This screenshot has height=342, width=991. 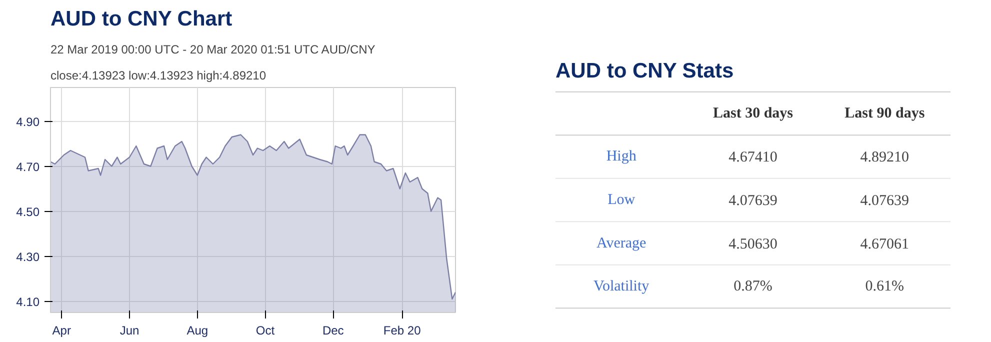 I want to click on category-label: Last 30 days, so click(x=753, y=113).